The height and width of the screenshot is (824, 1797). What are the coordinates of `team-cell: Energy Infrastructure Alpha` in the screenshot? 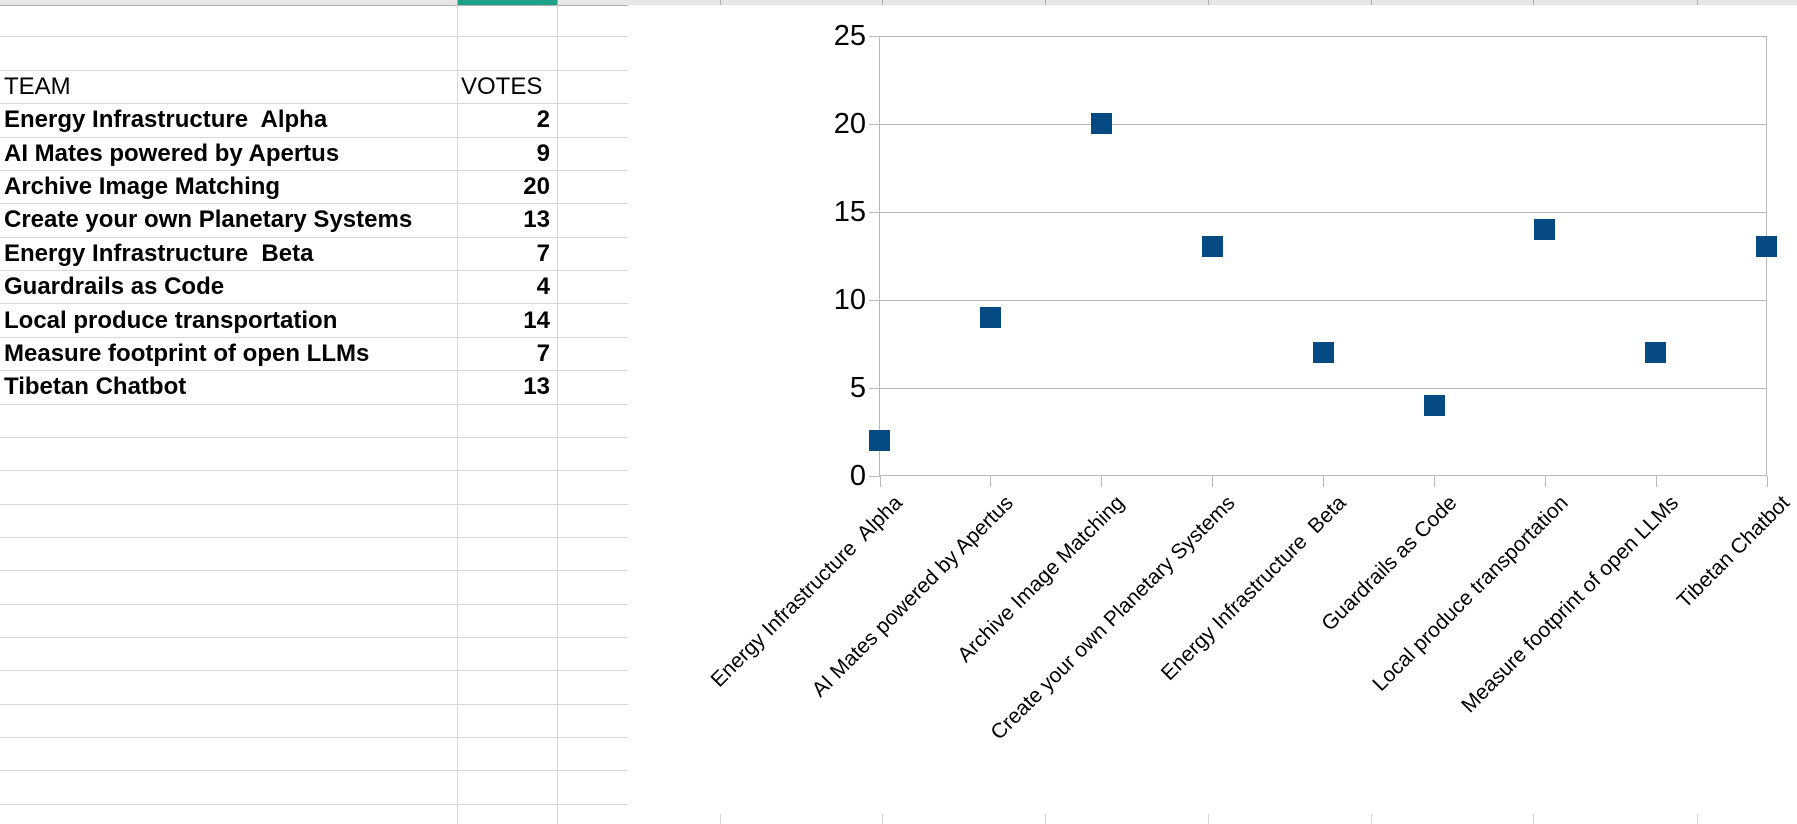 It's located at (166, 119).